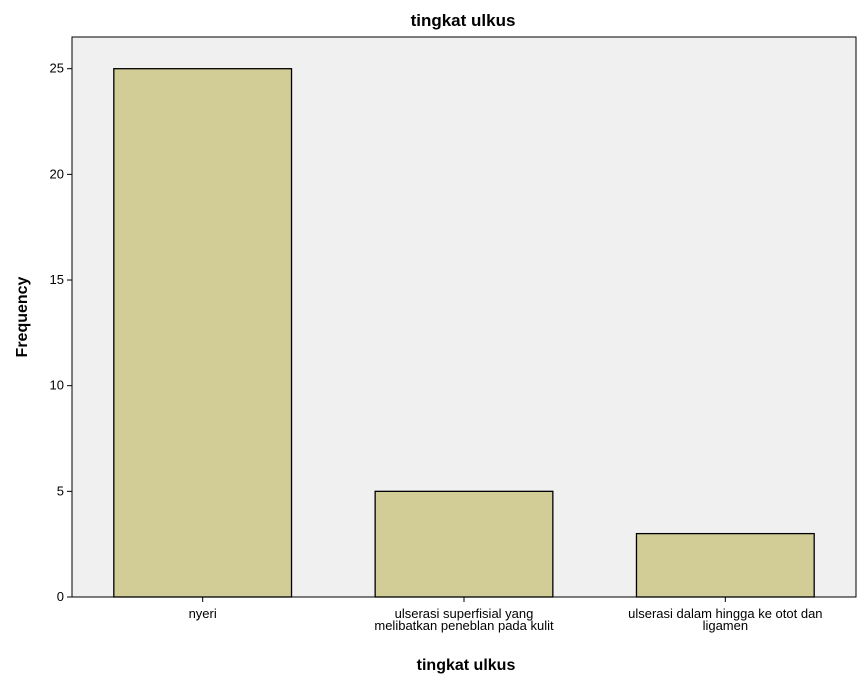  I want to click on y-tick-label: 0, so click(60, 596).